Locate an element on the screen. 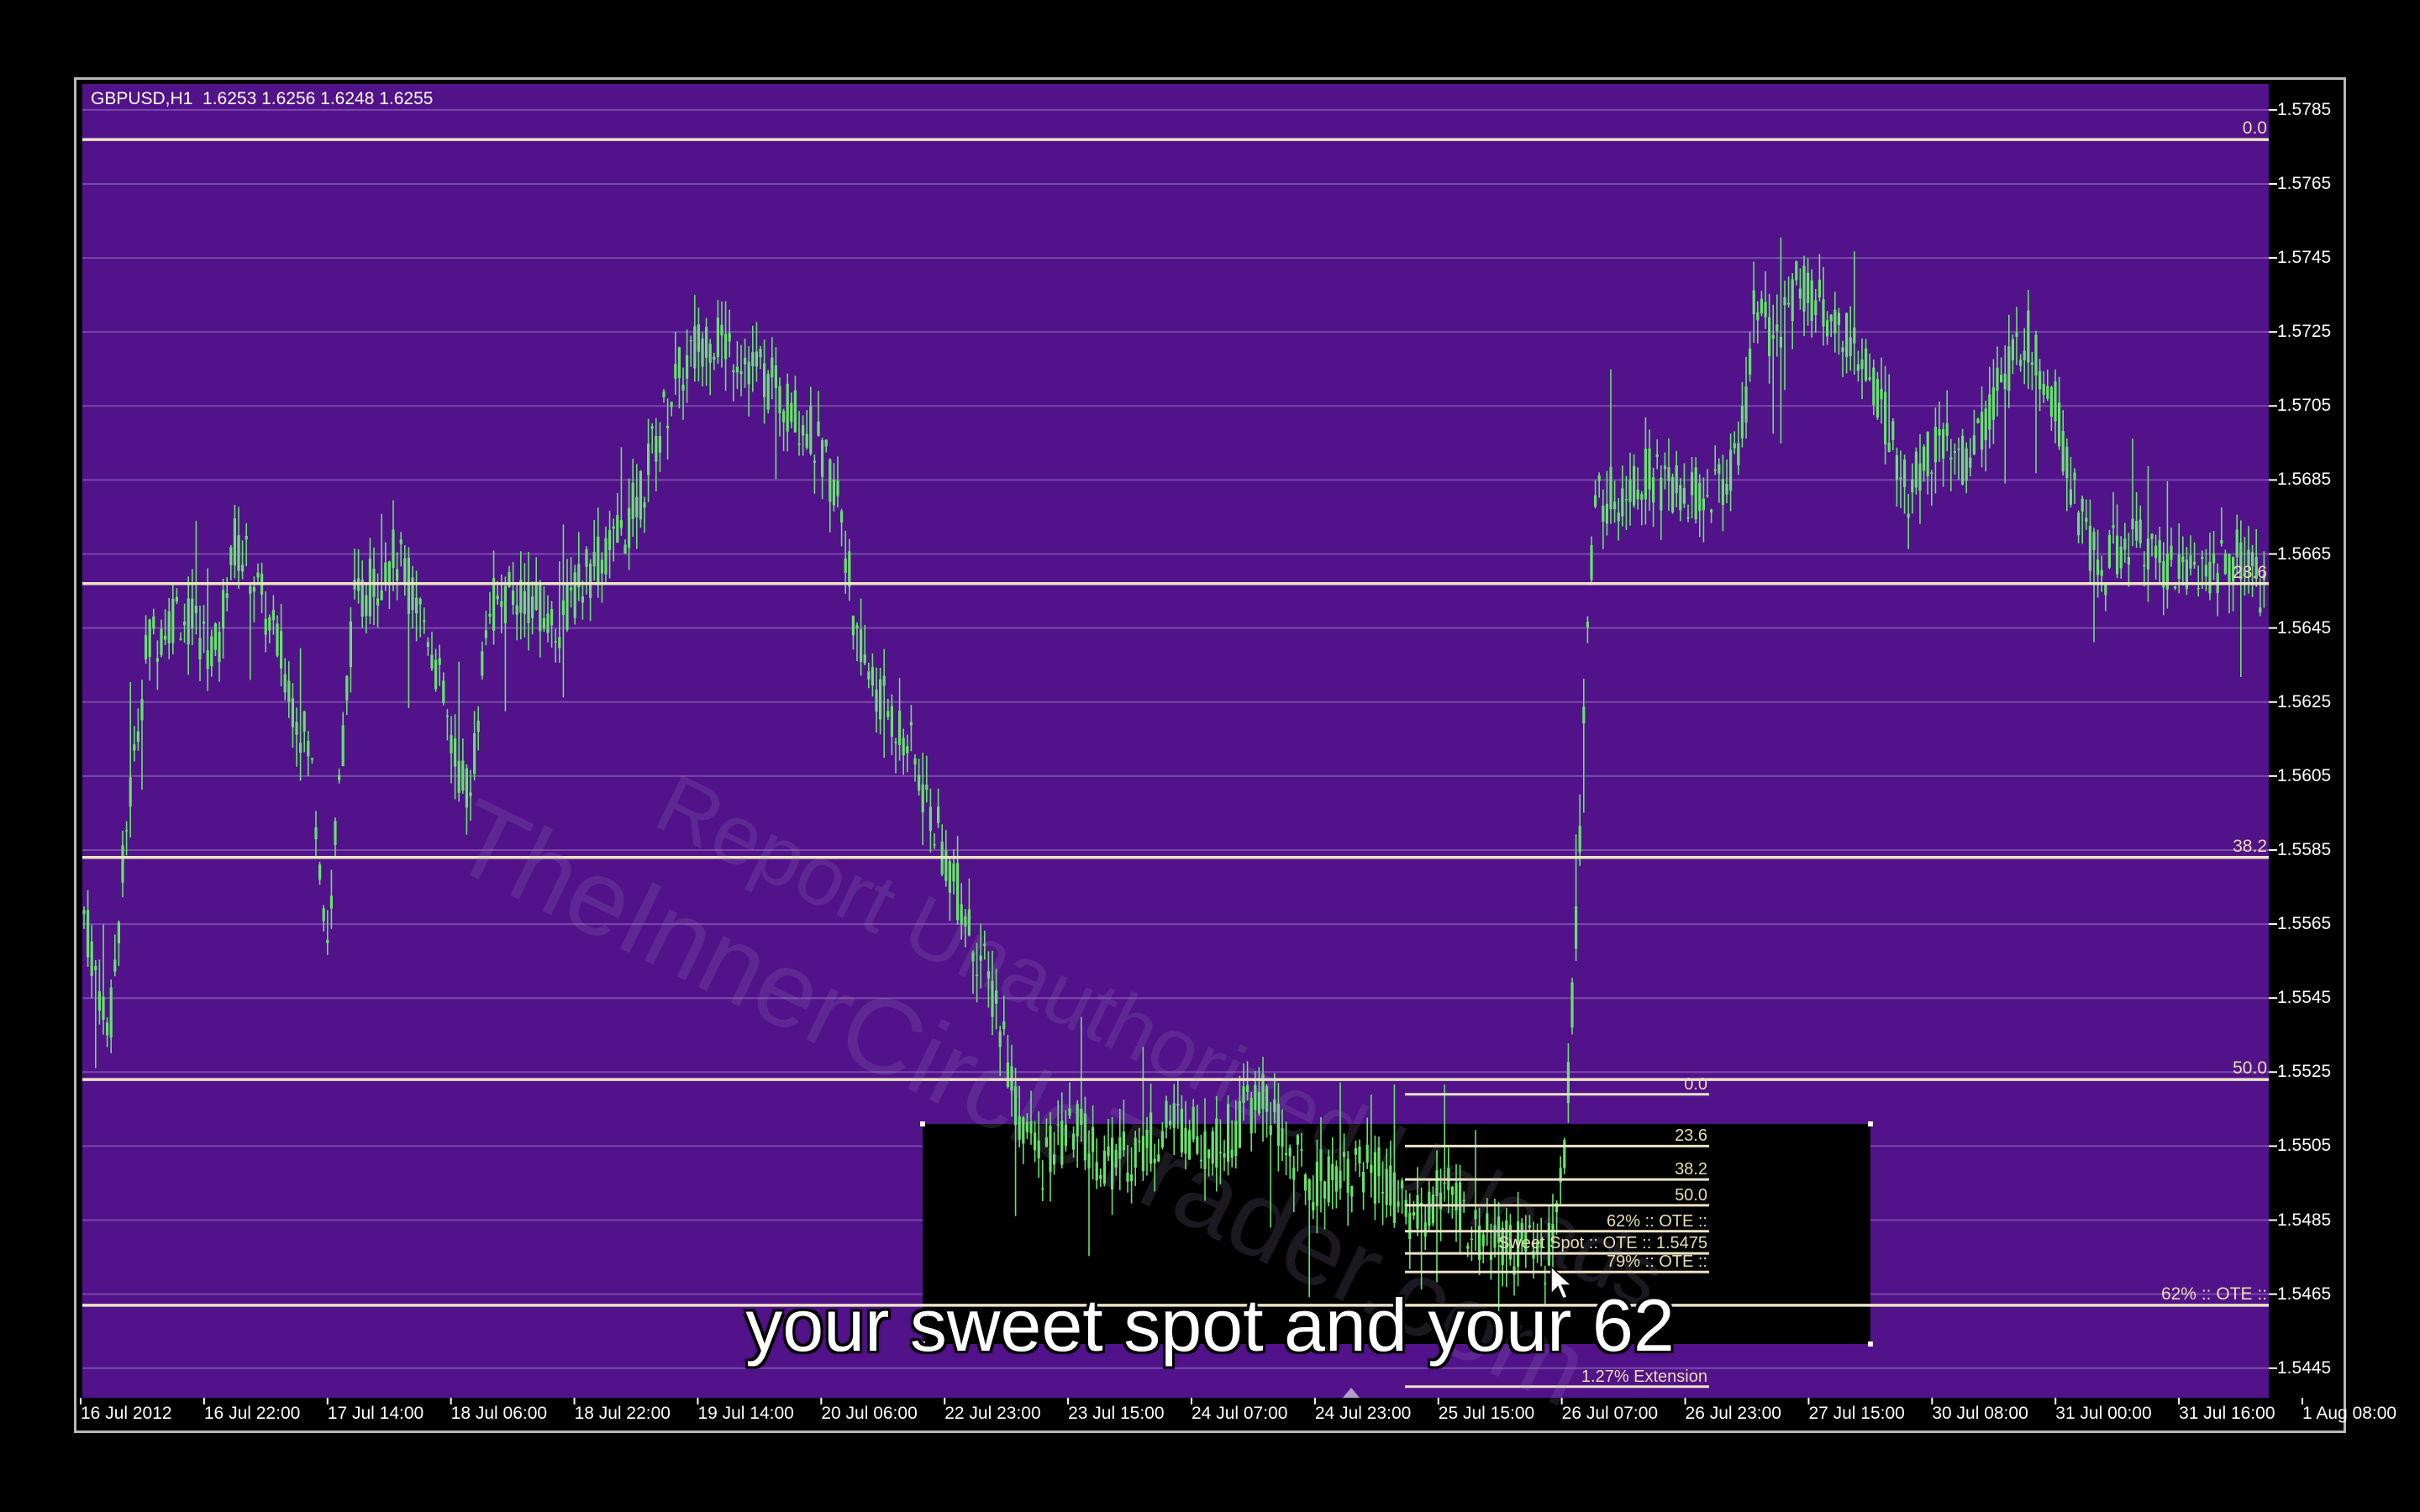 Image resolution: width=2420 pixels, height=1512 pixels. small-fib-label: 23.6 is located at coordinates (1691, 1136).